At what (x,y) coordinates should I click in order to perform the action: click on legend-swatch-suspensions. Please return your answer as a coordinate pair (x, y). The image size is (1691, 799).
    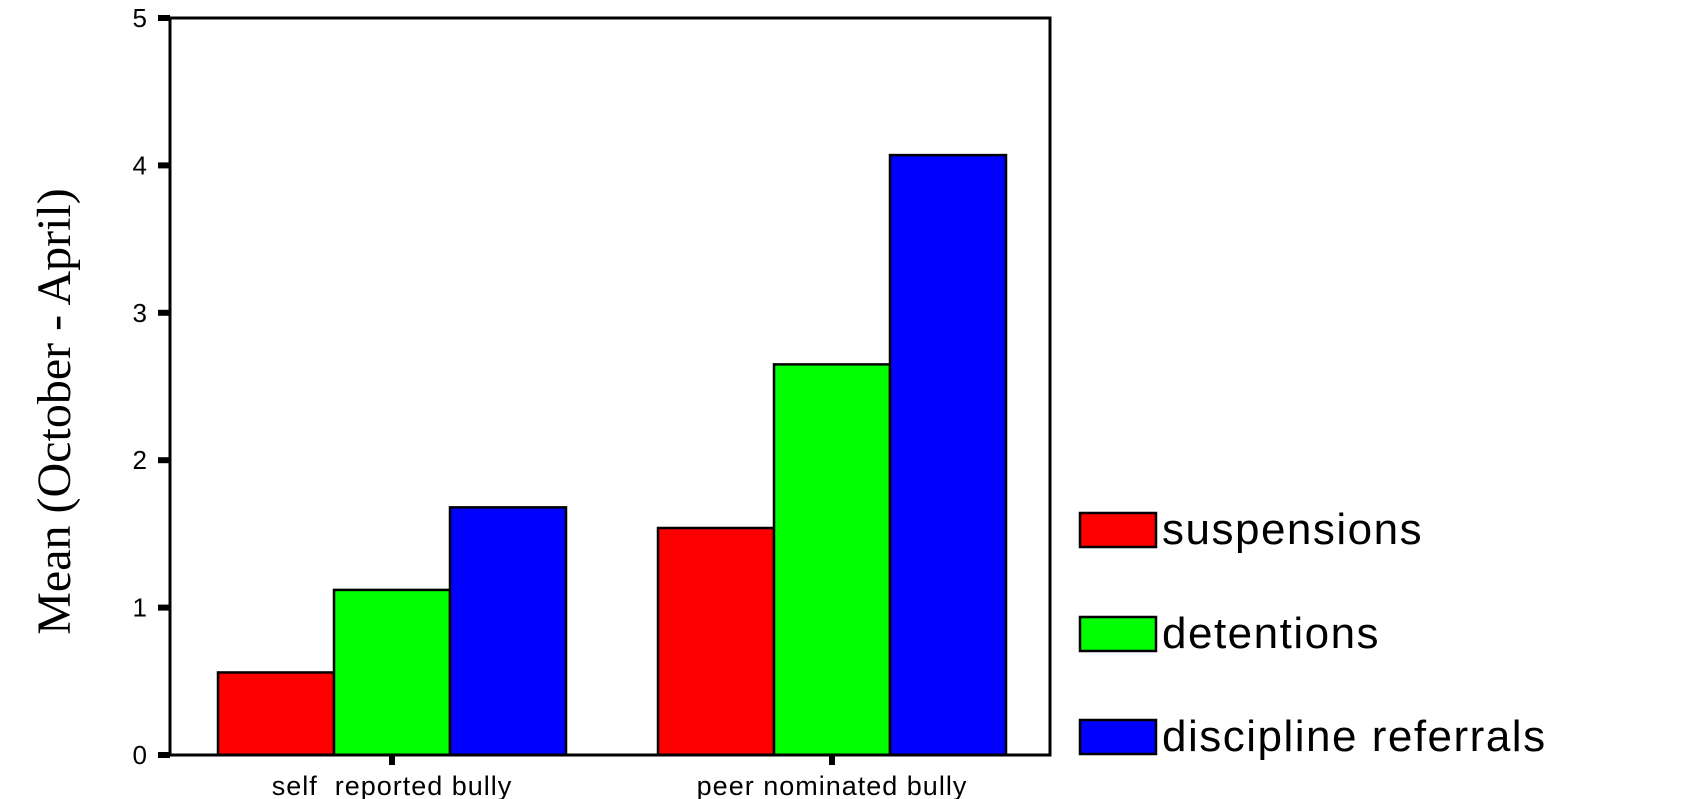
    Looking at the image, I should click on (1118, 530).